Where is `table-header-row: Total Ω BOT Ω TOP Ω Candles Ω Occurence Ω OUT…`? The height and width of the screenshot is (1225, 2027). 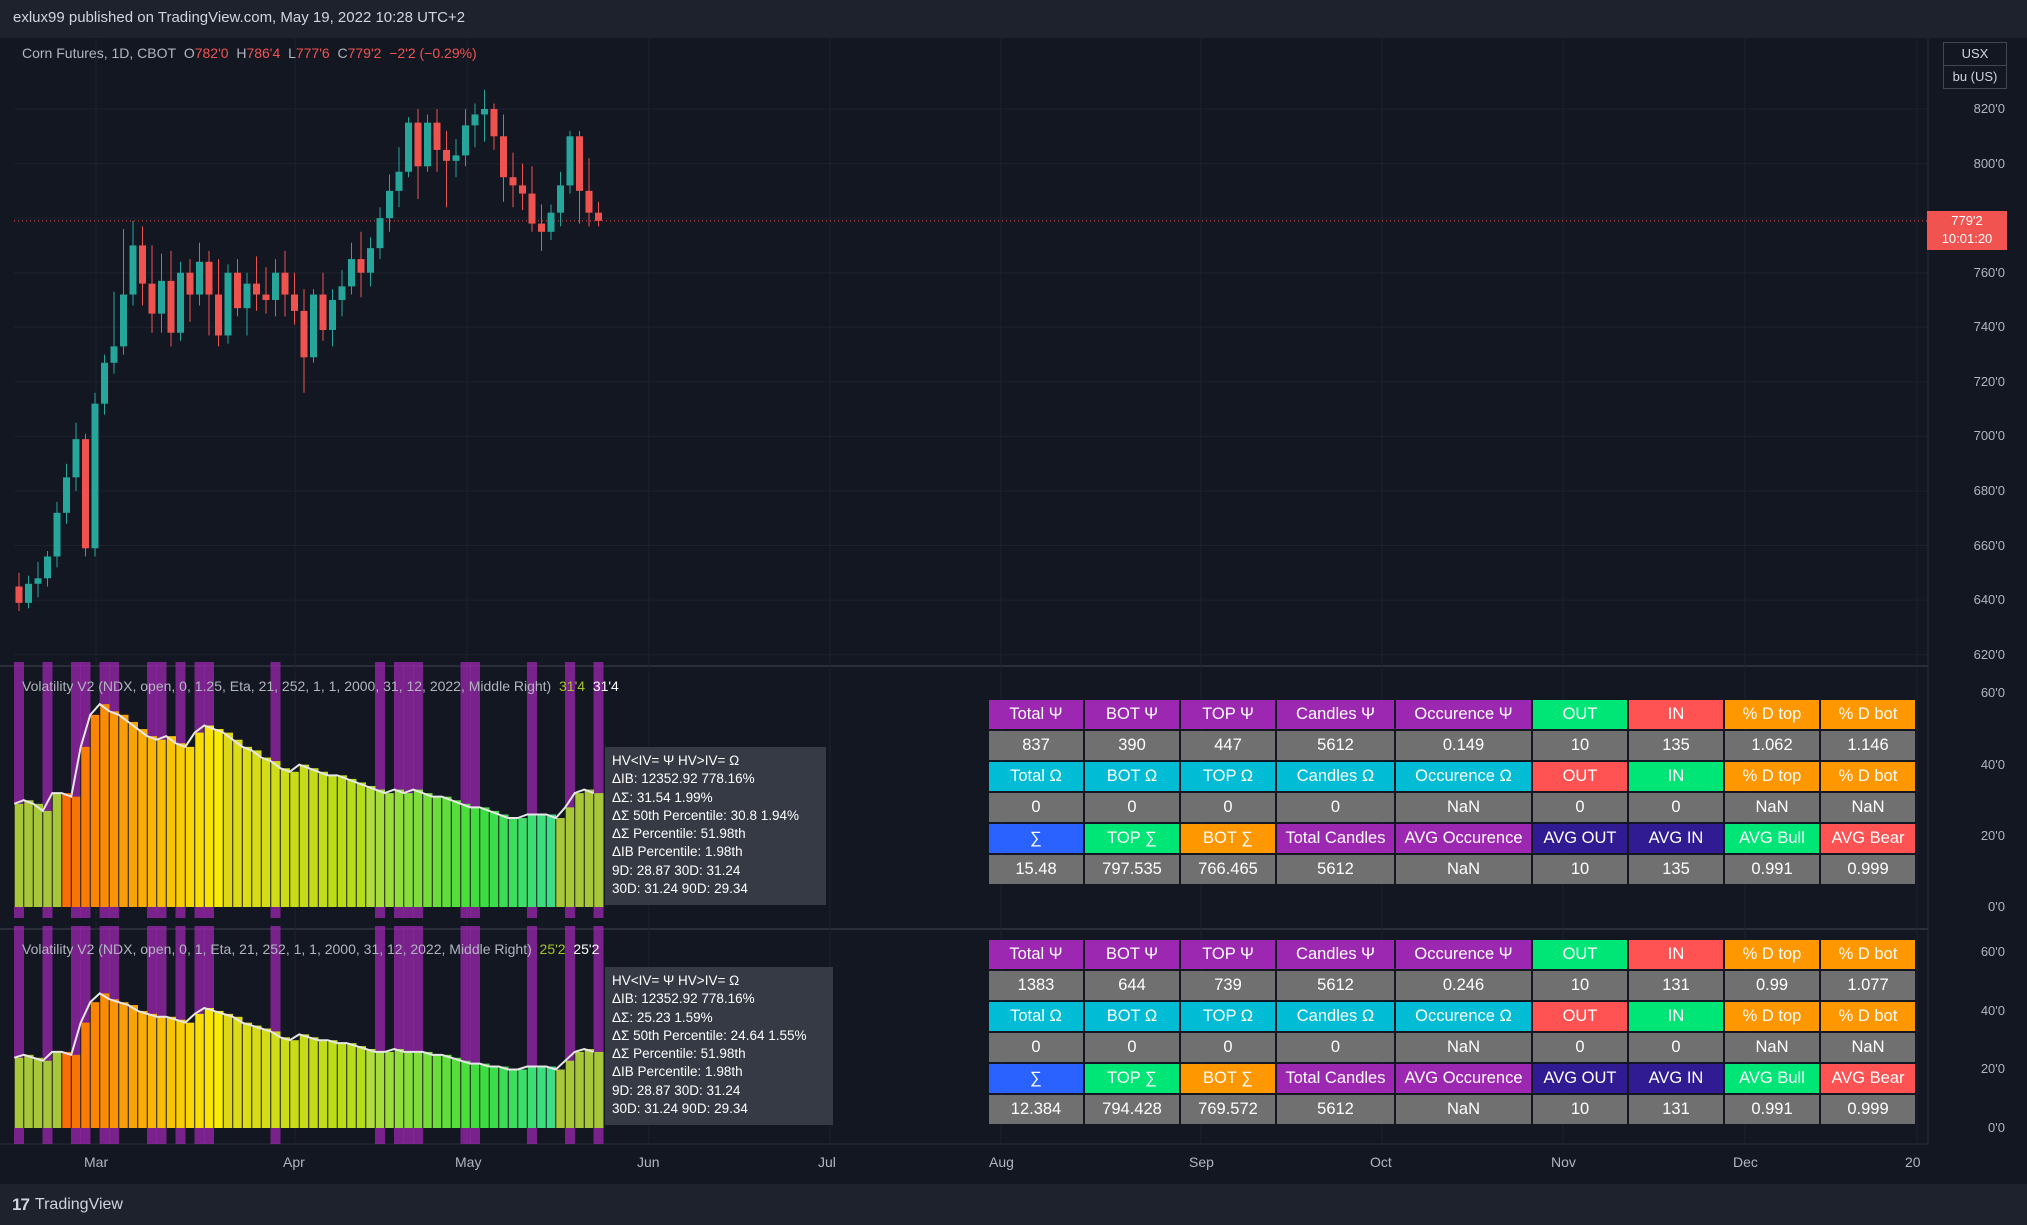 table-header-row: Total Ω BOT Ω TOP Ω Candles Ω Occurence Ω OUT… is located at coordinates (1452, 776).